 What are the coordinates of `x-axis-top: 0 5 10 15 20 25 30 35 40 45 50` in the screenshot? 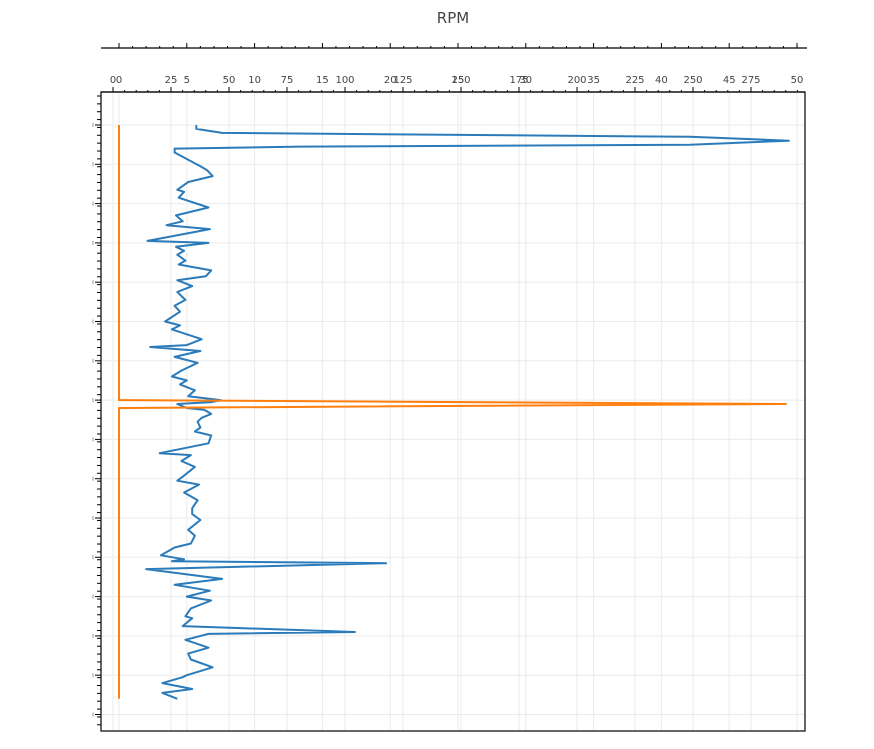 It's located at (454, 64).